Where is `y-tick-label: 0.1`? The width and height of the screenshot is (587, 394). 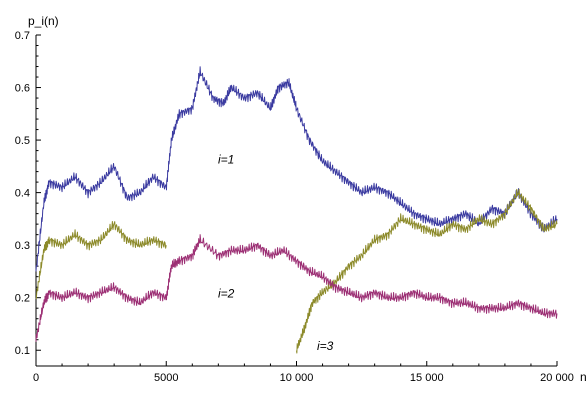 y-tick-label: 0.1 is located at coordinates (22, 351).